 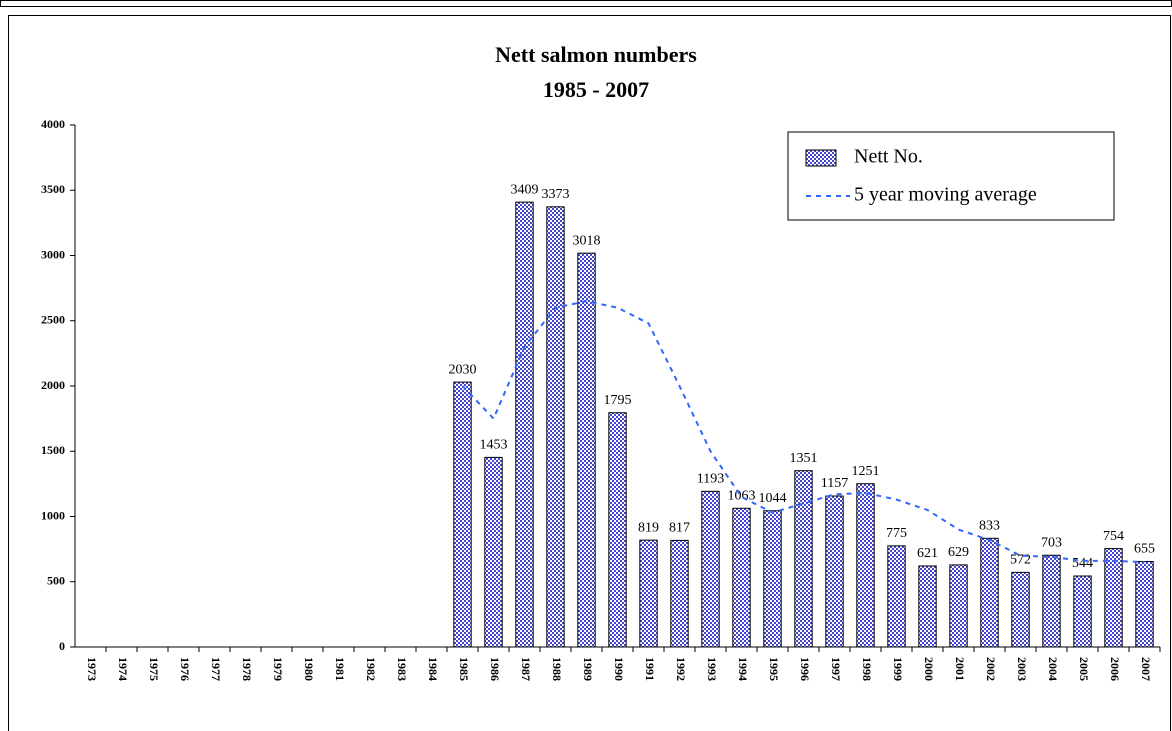 What do you see at coordinates (1022, 669) in the screenshot?
I see `x-tick-label: 2003` at bounding box center [1022, 669].